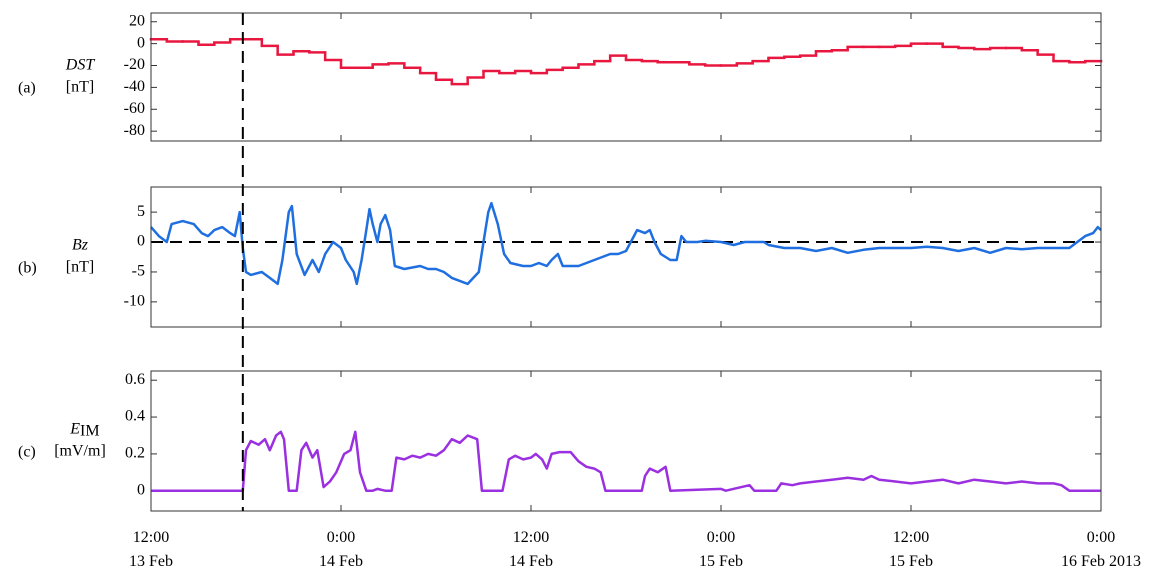 The height and width of the screenshot is (581, 1158). What do you see at coordinates (721, 549) in the screenshot?
I see `x-tick-label: 0:00 15 Feb` at bounding box center [721, 549].